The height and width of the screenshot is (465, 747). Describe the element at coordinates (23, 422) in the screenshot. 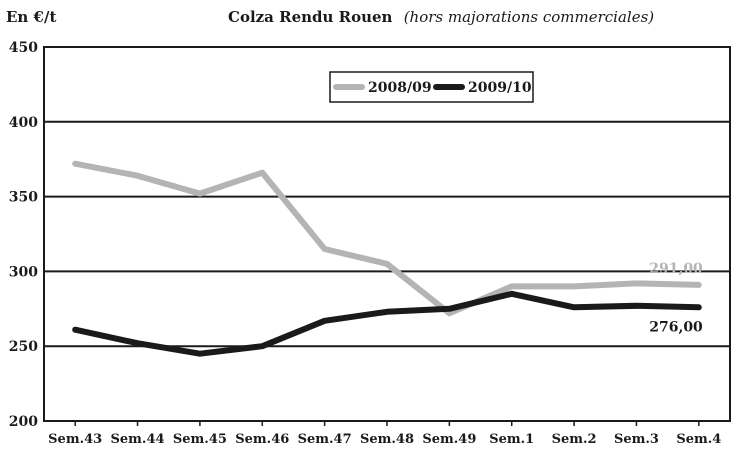

I see `y-tick-label: 200` at that location.